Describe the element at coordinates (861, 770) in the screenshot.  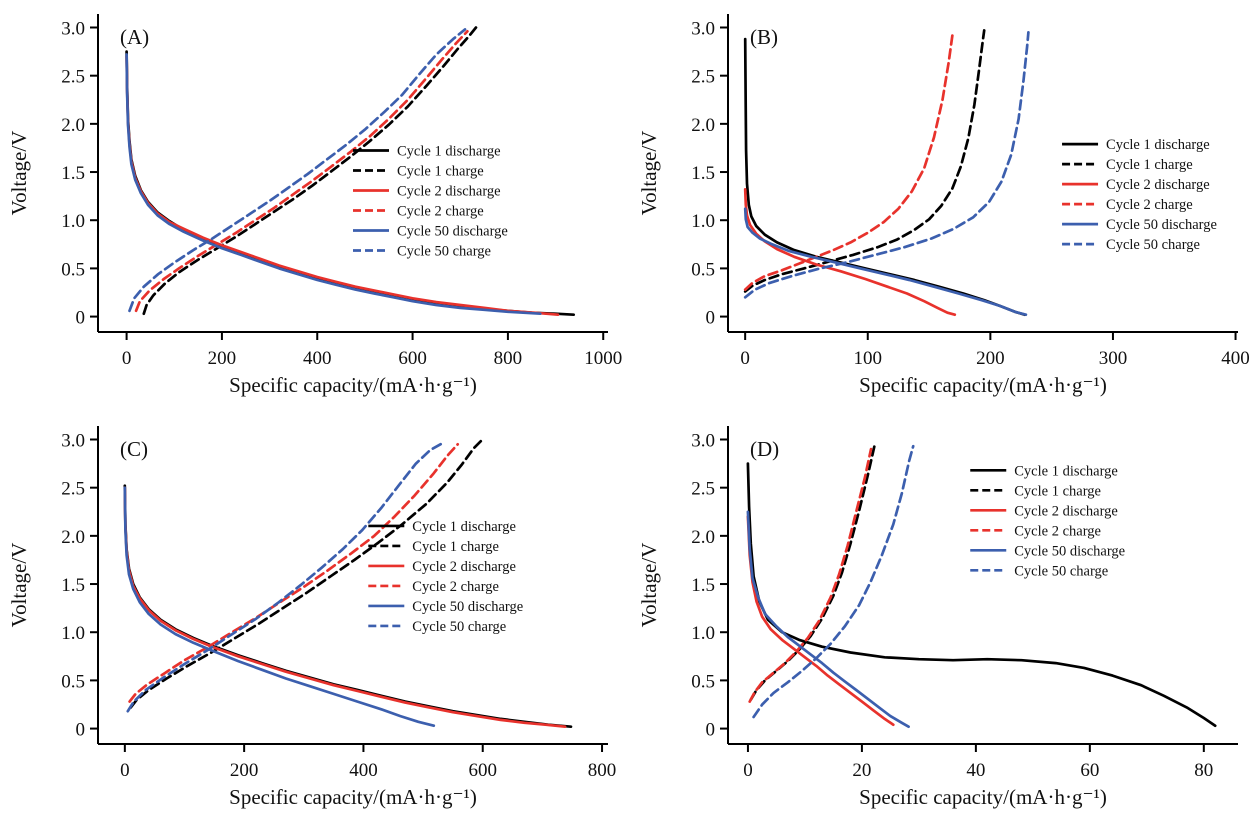
I see `x-tick-label: 20` at that location.